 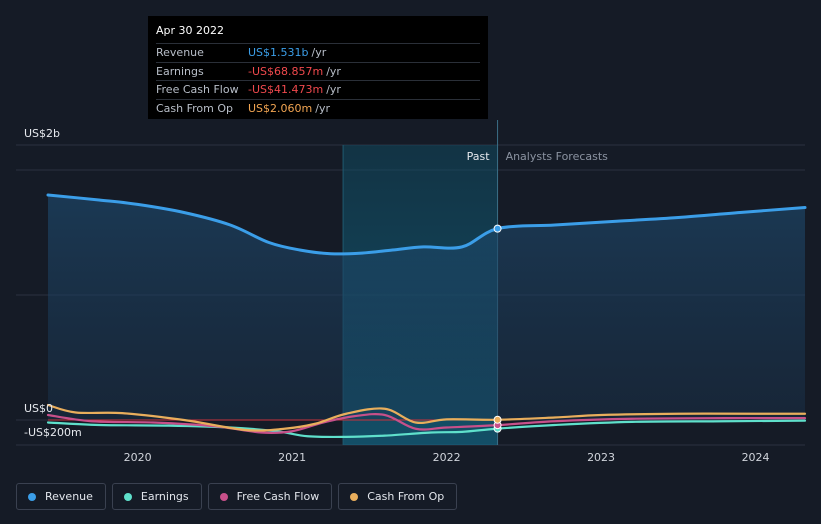 I want to click on past-label: Past, so click(x=479, y=156).